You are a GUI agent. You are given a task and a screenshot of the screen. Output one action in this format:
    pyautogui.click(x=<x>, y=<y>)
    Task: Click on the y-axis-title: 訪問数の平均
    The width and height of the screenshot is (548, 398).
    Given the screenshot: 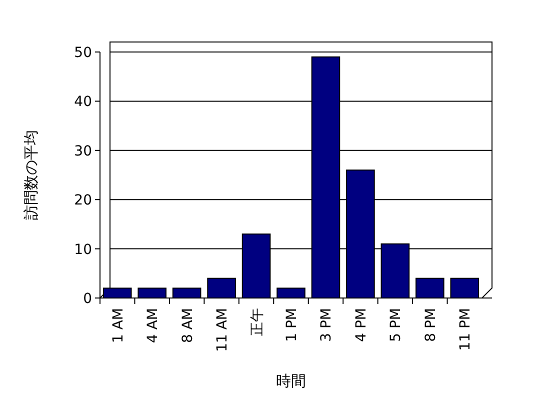 What is the action you would take?
    pyautogui.click(x=31, y=175)
    